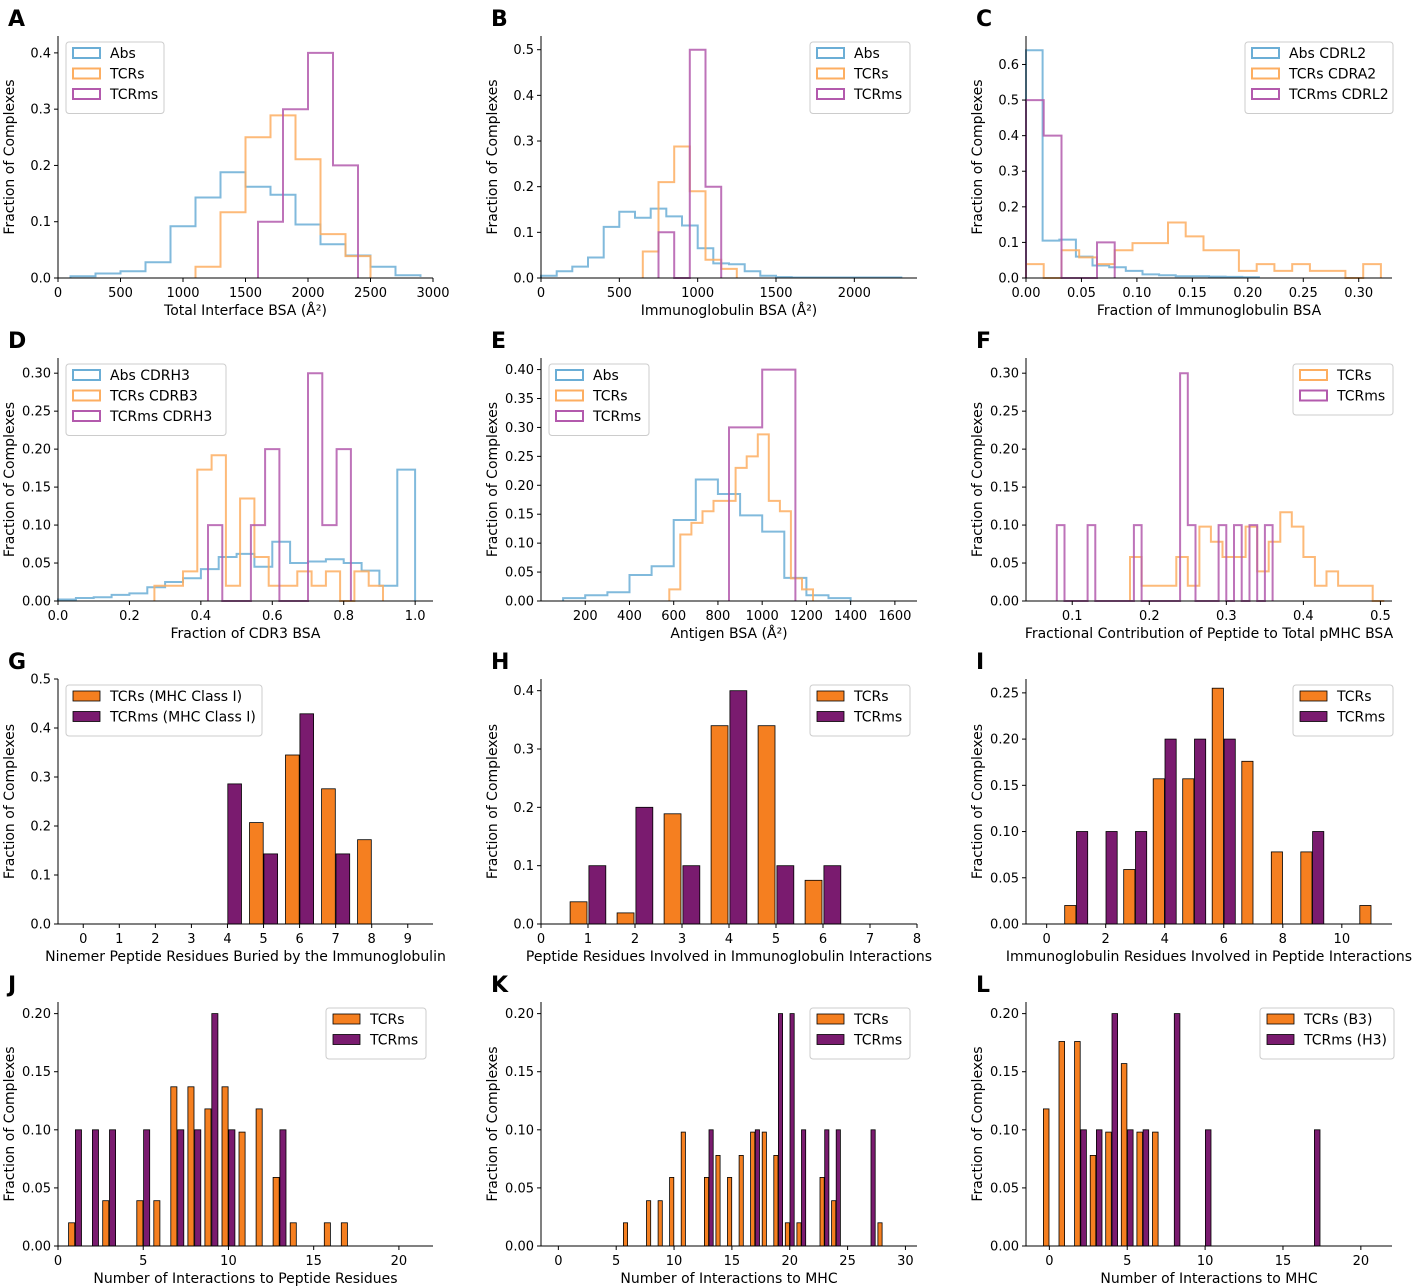  I want to click on x-tick-label: 0.00, so click(1026, 293).